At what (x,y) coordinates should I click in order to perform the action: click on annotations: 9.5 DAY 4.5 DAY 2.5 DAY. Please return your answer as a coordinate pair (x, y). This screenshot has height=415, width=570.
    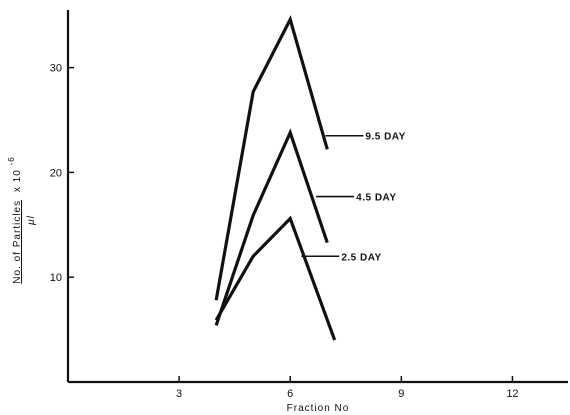
    Looking at the image, I should click on (353, 197).